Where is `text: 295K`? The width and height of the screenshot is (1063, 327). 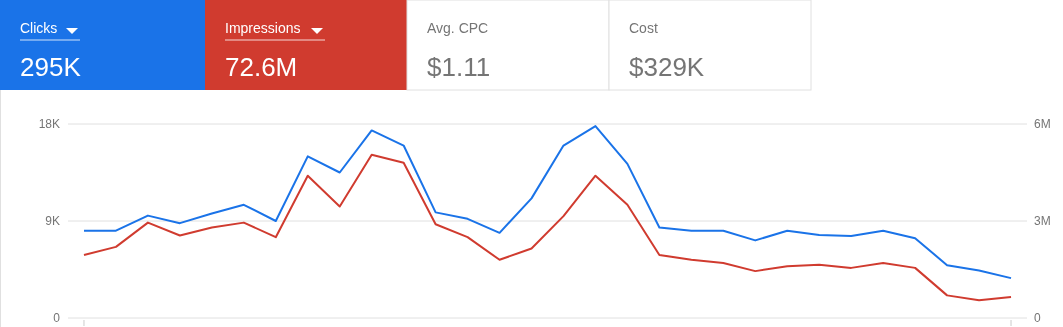 text: 295K is located at coordinates (51, 67).